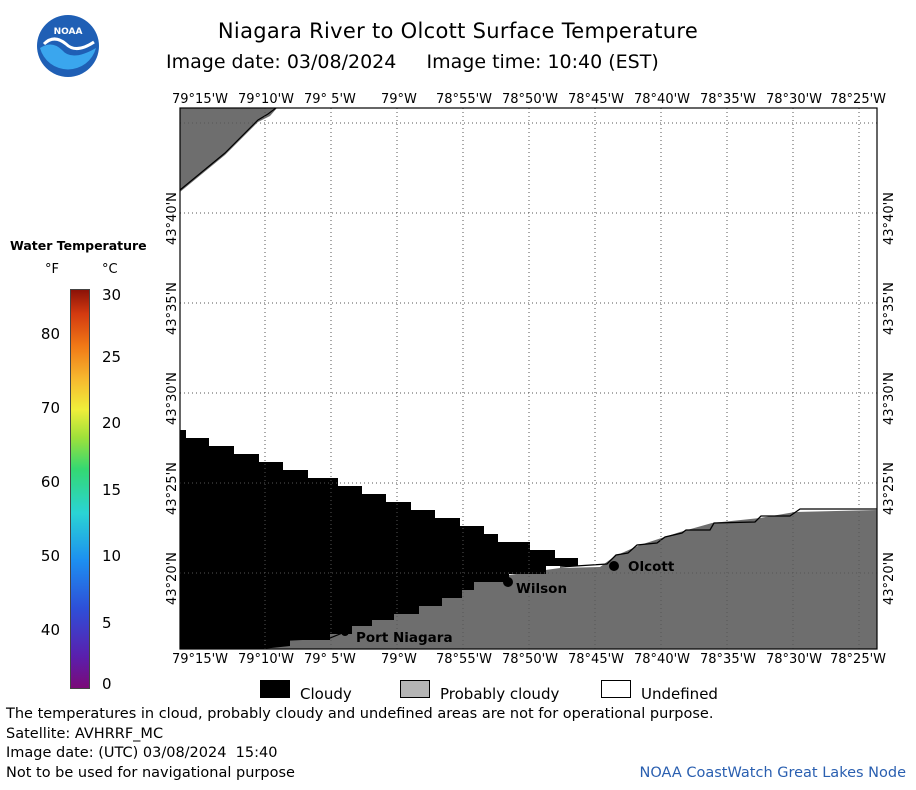 This screenshot has height=790, width=916. Describe the element at coordinates (399, 659) in the screenshot. I see `lon-label-bottom: 79°W` at that location.